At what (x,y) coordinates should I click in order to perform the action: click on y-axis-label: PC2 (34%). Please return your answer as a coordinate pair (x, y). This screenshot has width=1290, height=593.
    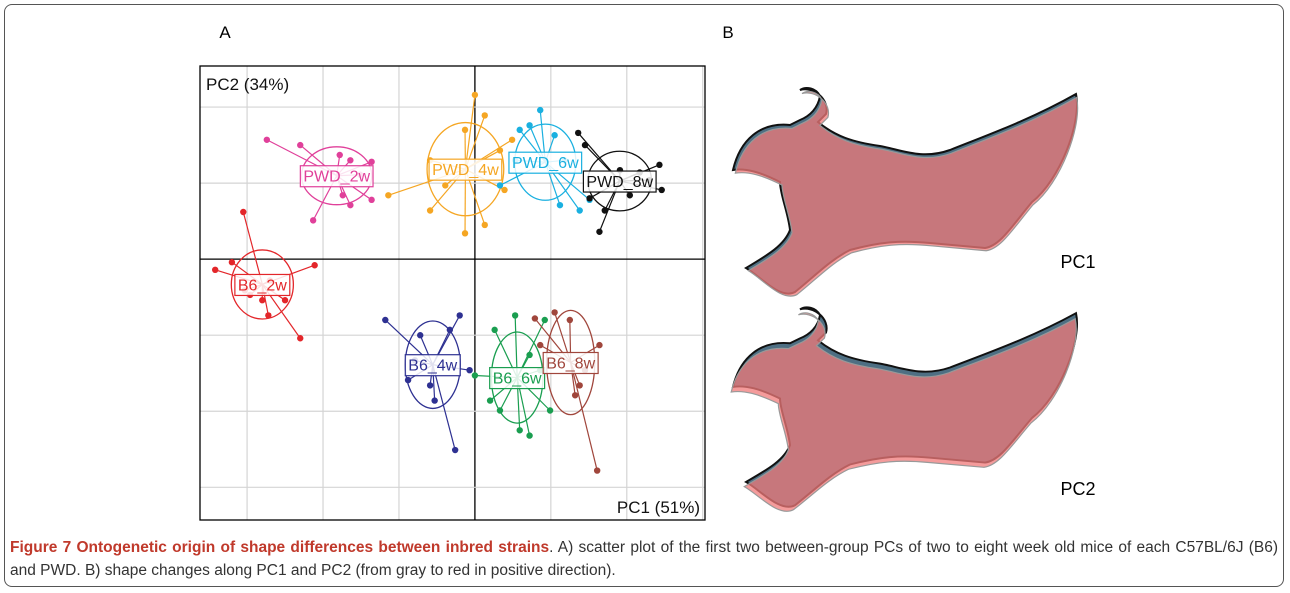
    Looking at the image, I should click on (247, 84).